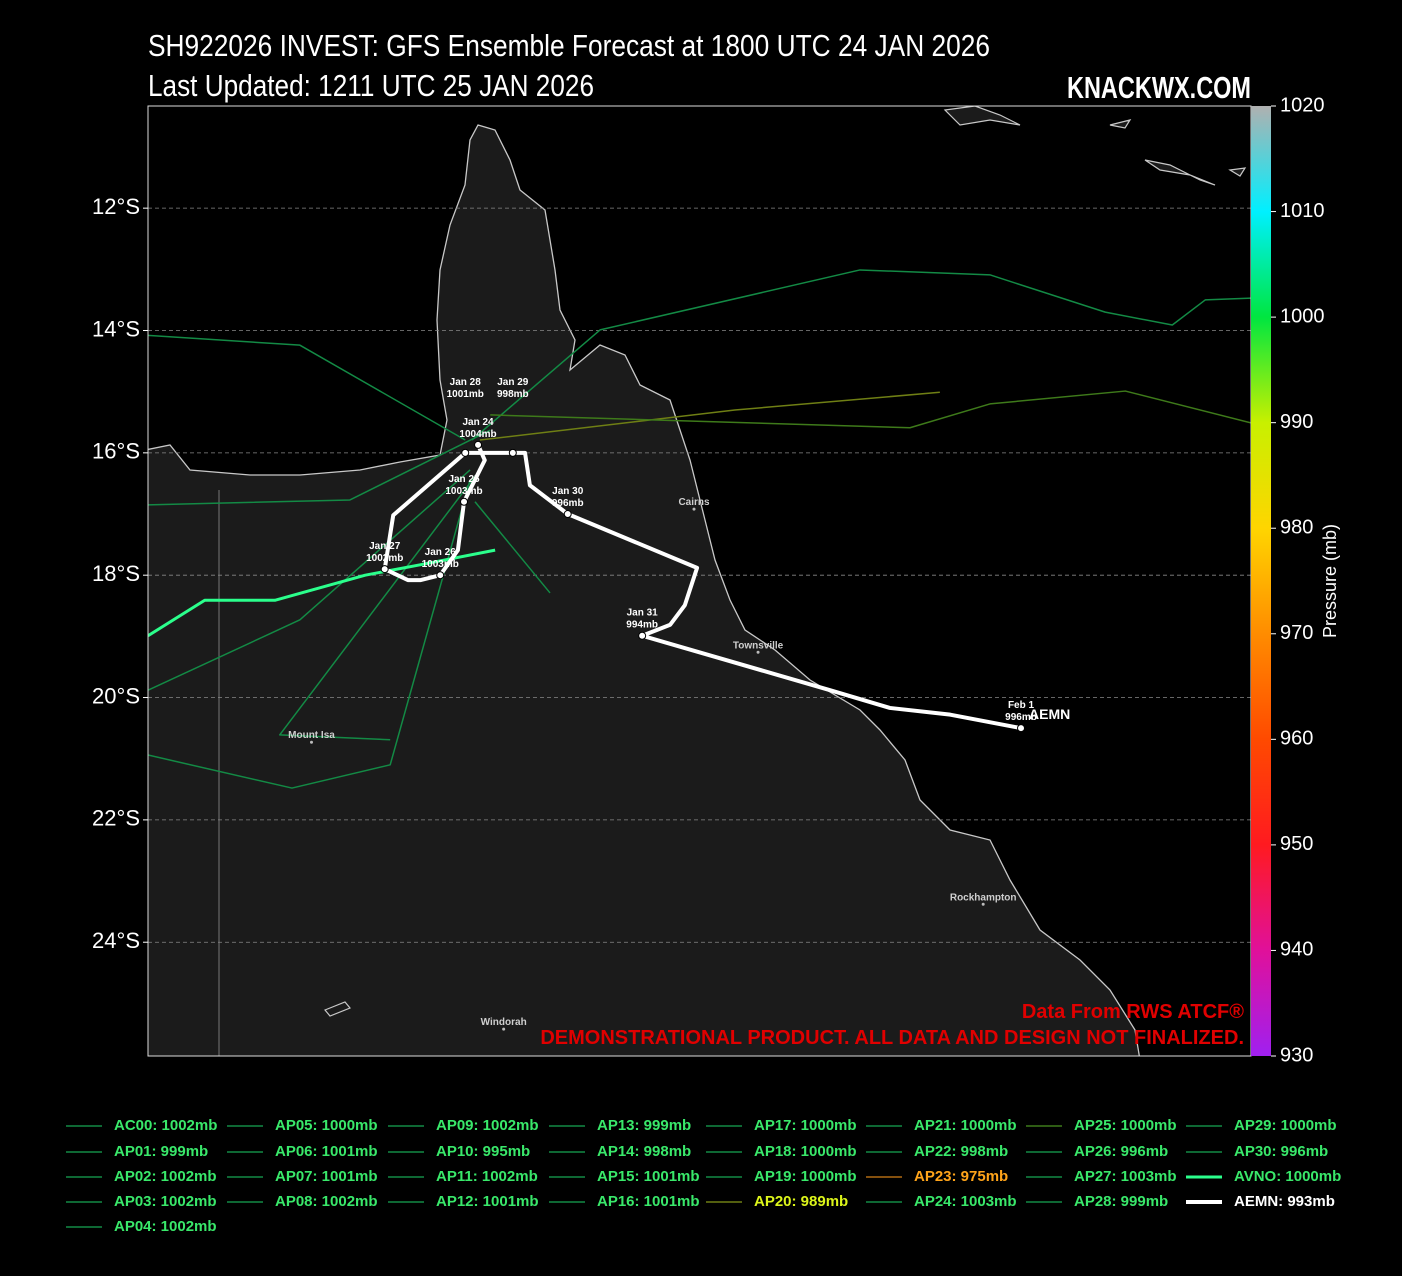 Image resolution: width=1402 pixels, height=1276 pixels. Describe the element at coordinates (1125, 1125) in the screenshot. I see `legend-label: AP25: 1000mb` at that location.